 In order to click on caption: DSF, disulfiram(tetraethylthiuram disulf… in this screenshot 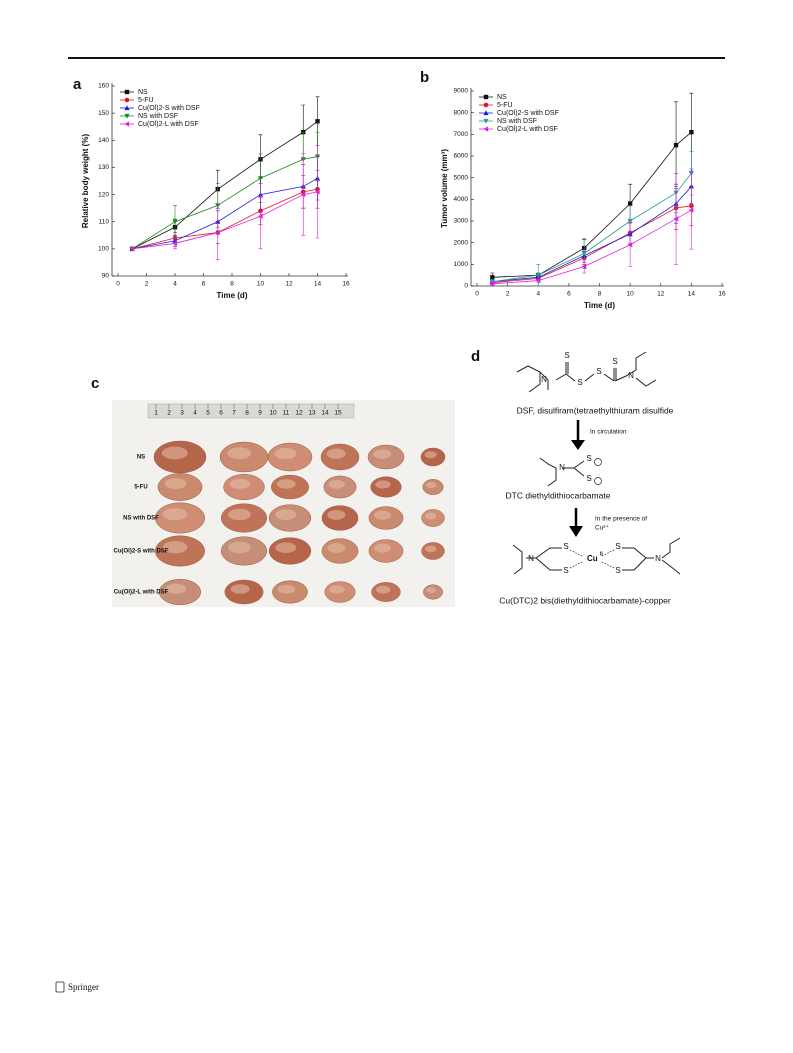, I will do `click(595, 410)`.